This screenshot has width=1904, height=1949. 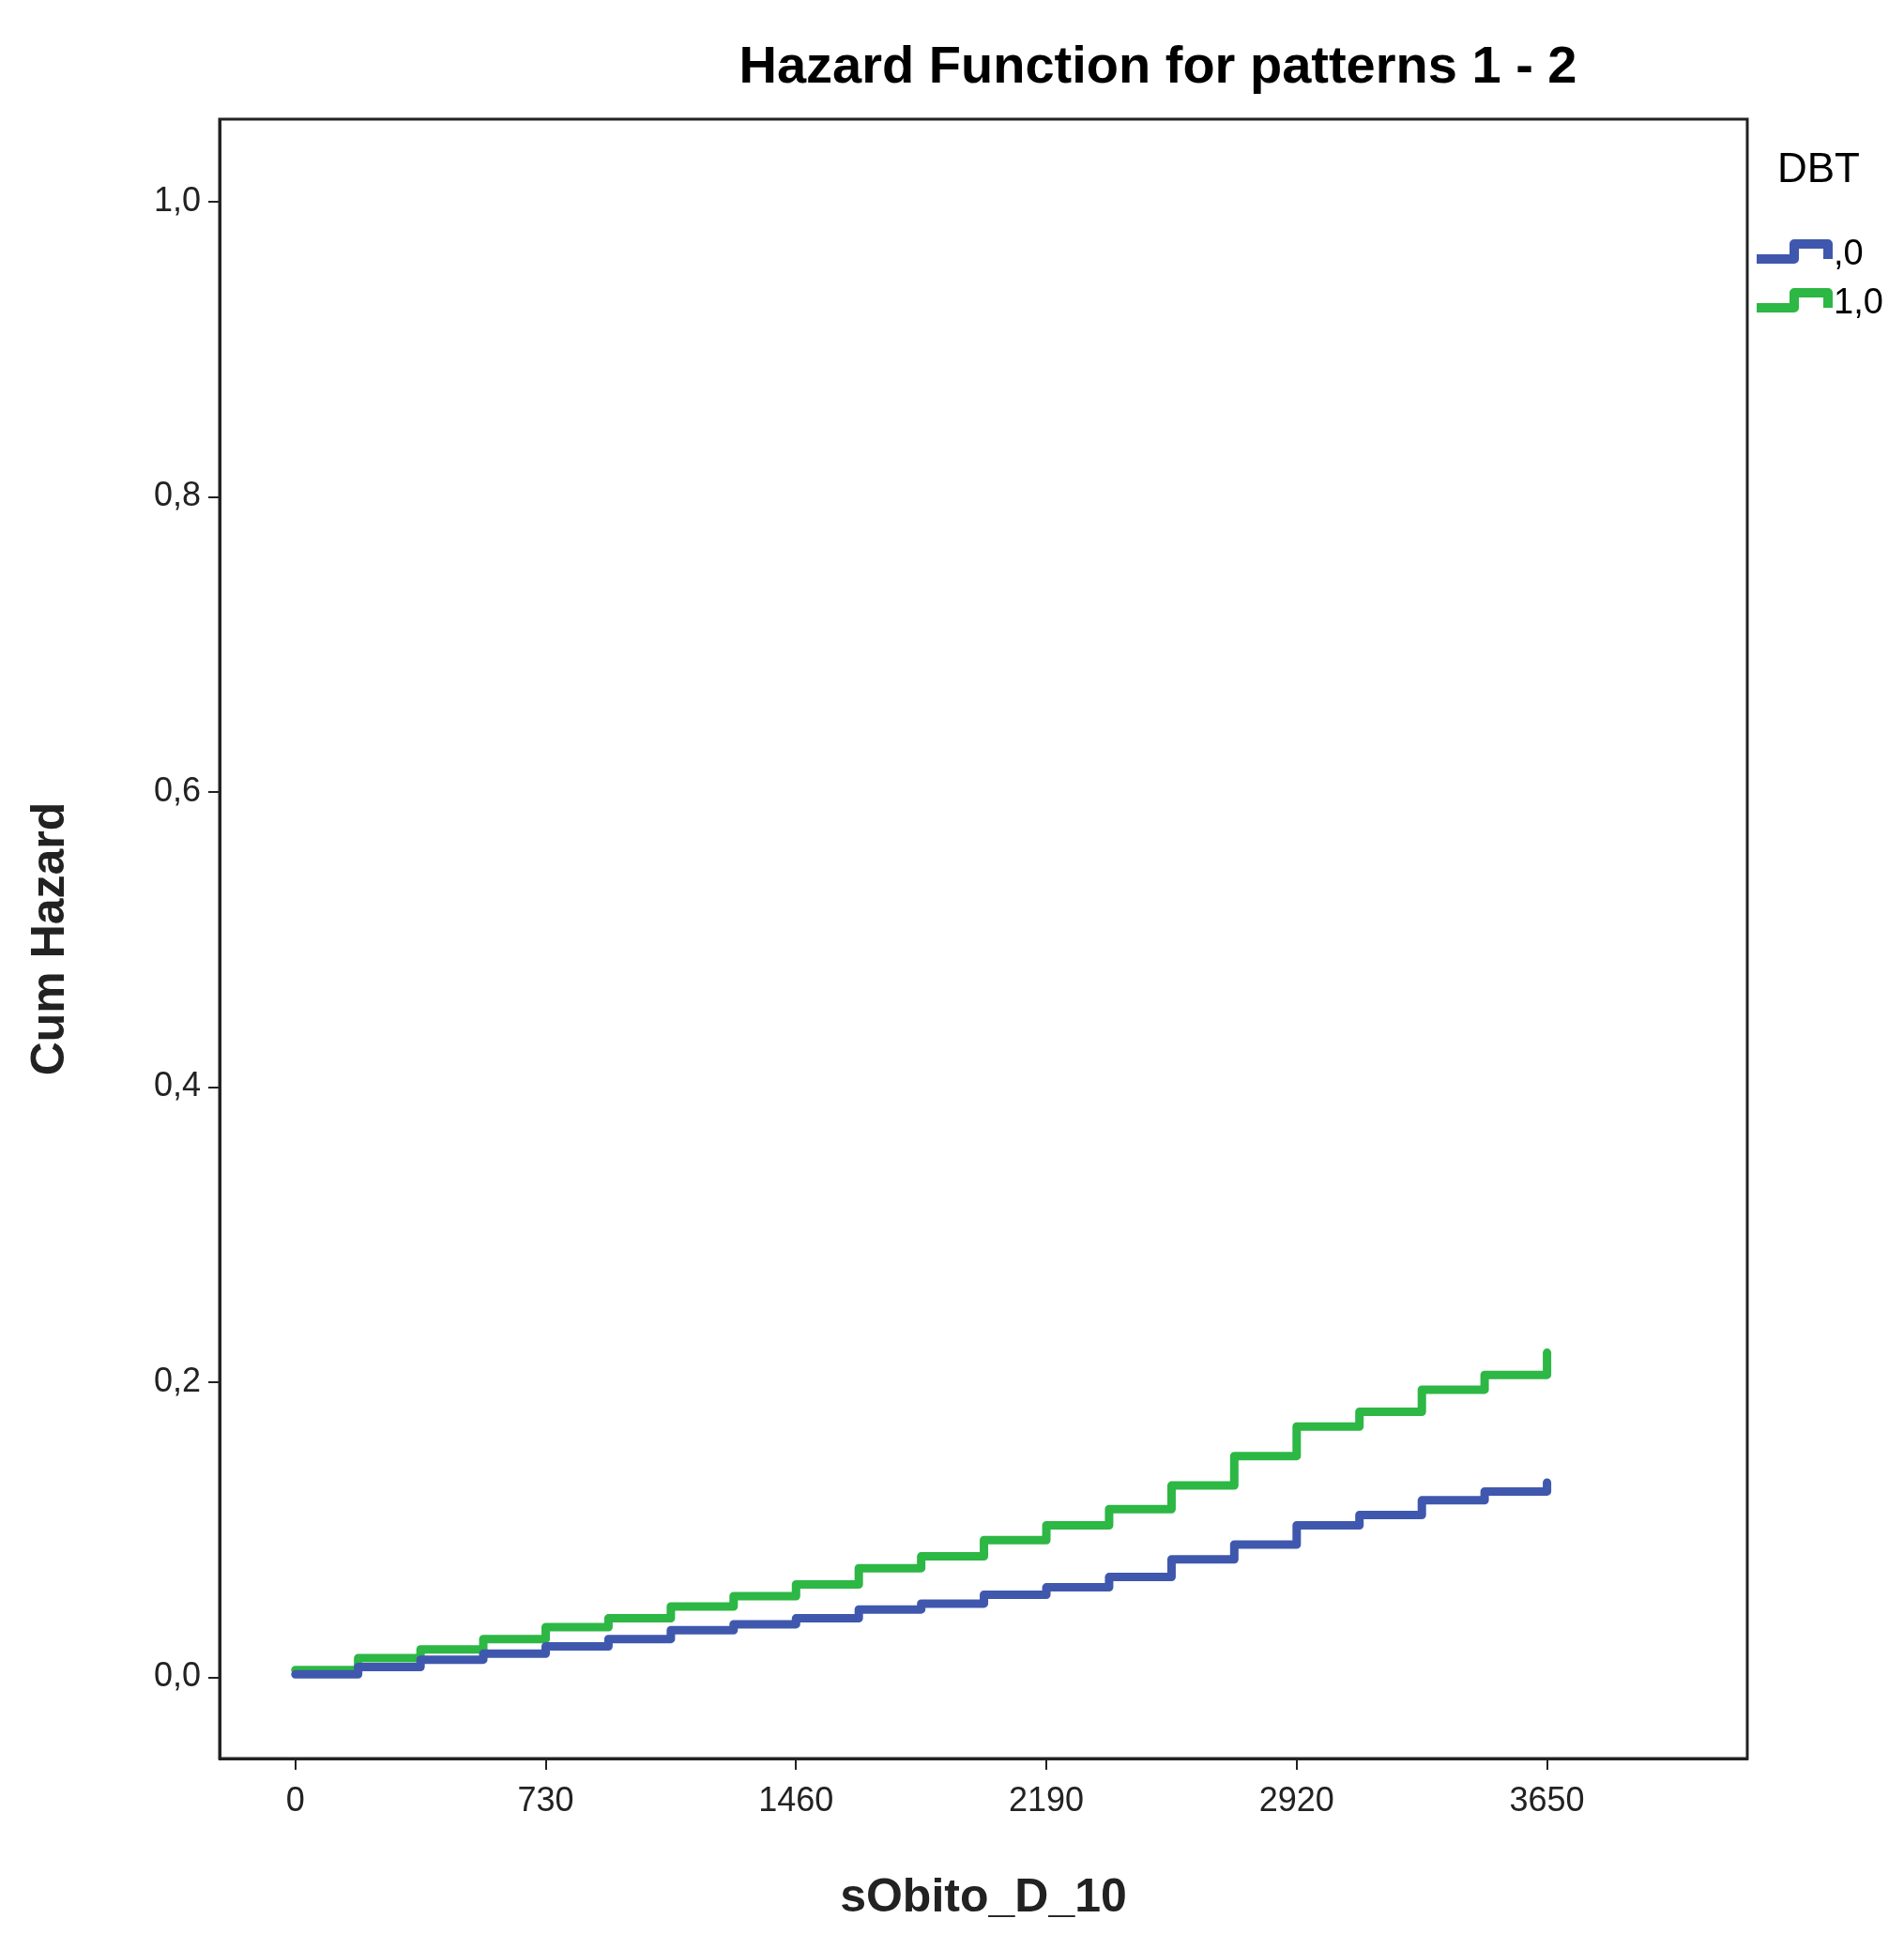 What do you see at coordinates (545, 1799) in the screenshot?
I see `x-tick-label: 730` at bounding box center [545, 1799].